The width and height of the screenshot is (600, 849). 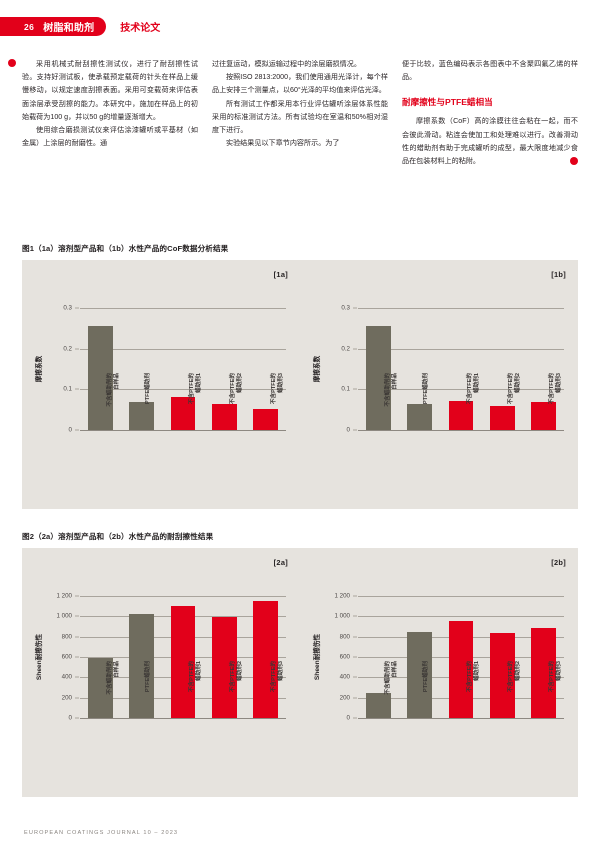 What do you see at coordinates (101, 833) in the screenshot?
I see `page-footer: European Coatings Journal 10 – 2023` at bounding box center [101, 833].